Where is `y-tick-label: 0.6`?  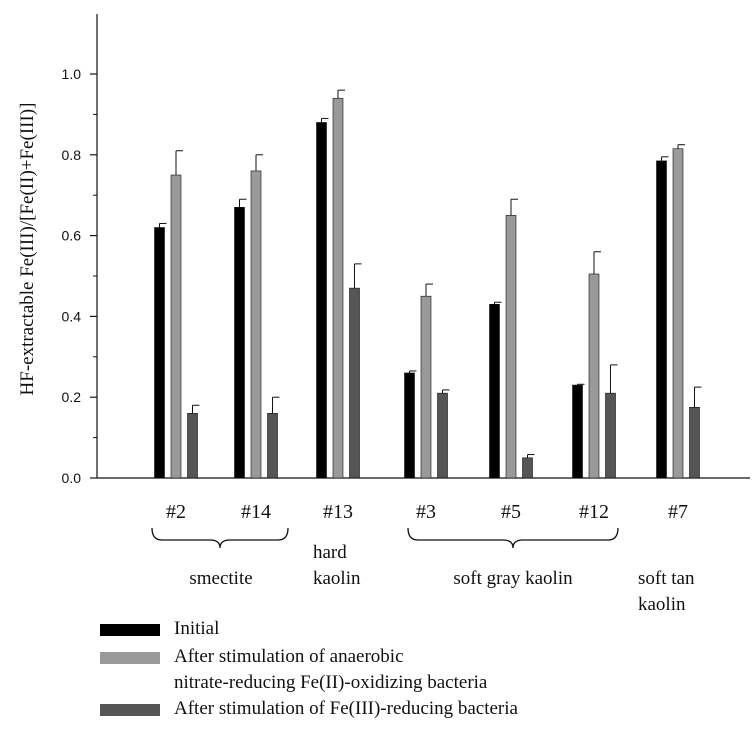 y-tick-label: 0.6 is located at coordinates (72, 236).